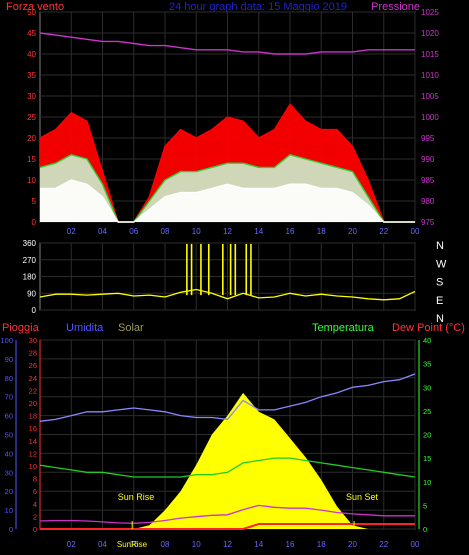 The width and height of the screenshot is (469, 555). What do you see at coordinates (136, 497) in the screenshot?
I see `sun-rise-label: Sun Rise` at bounding box center [136, 497].